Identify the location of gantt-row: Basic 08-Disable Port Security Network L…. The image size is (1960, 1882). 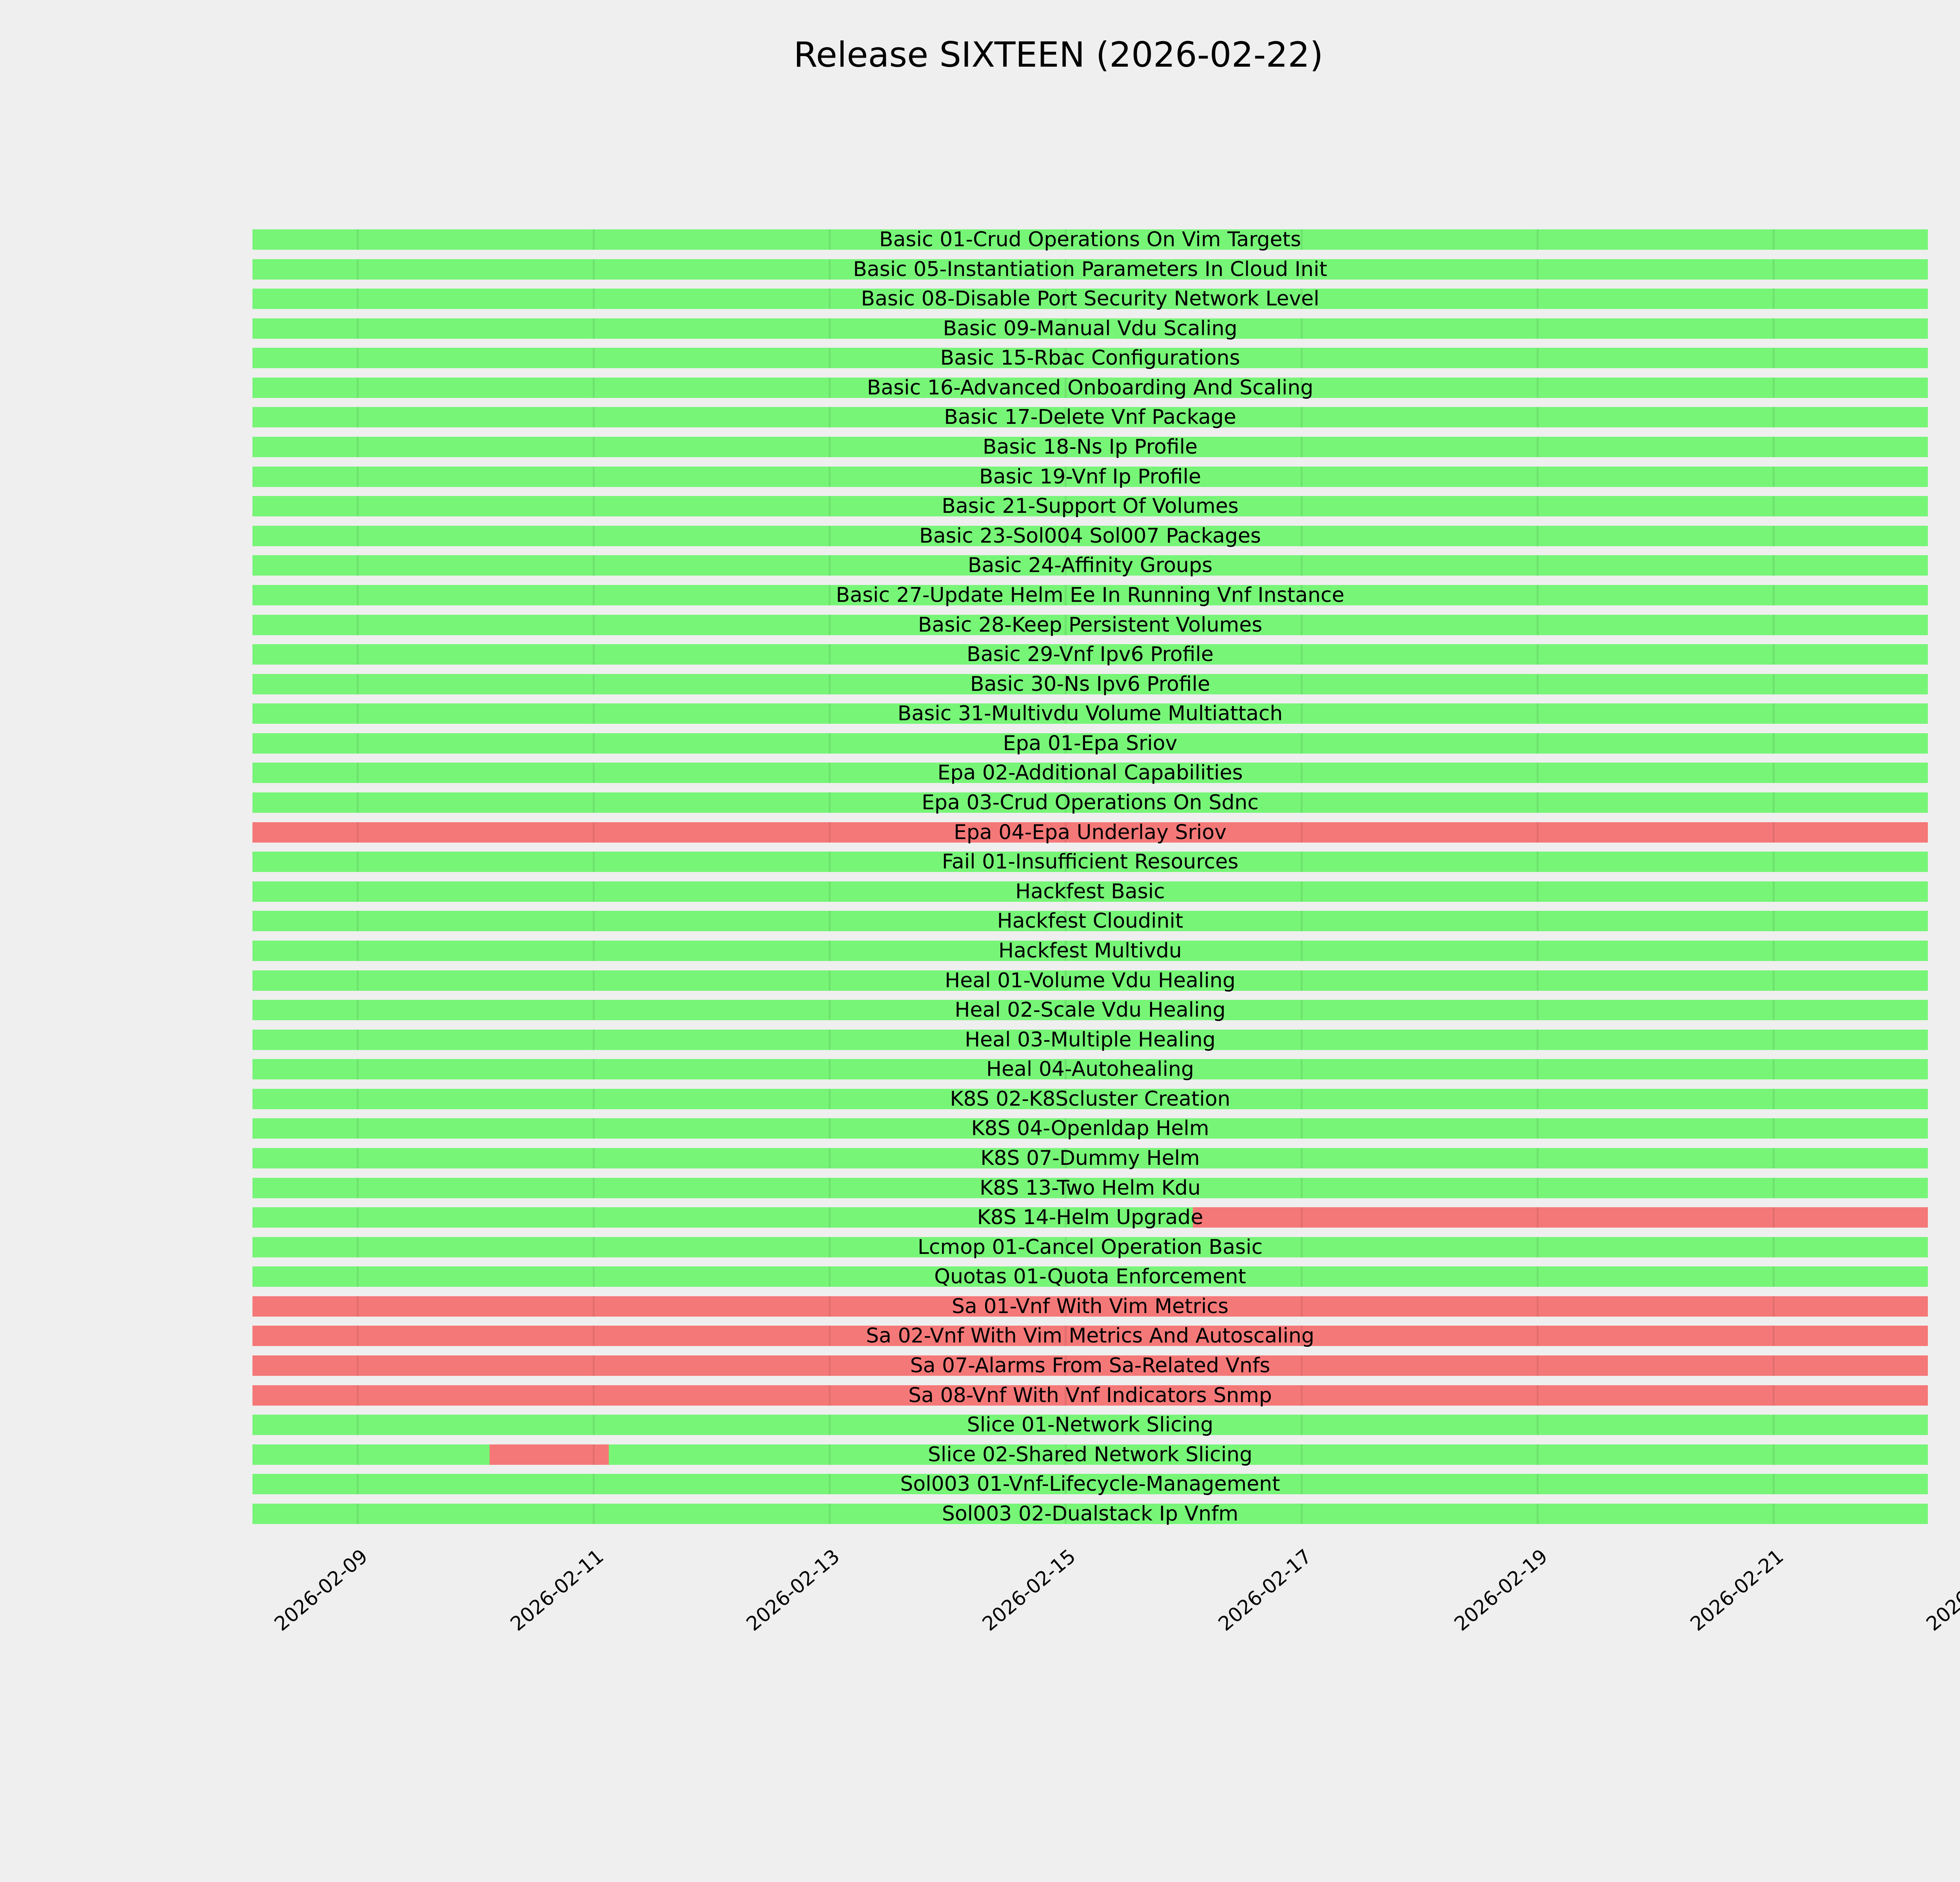
(1100, 299).